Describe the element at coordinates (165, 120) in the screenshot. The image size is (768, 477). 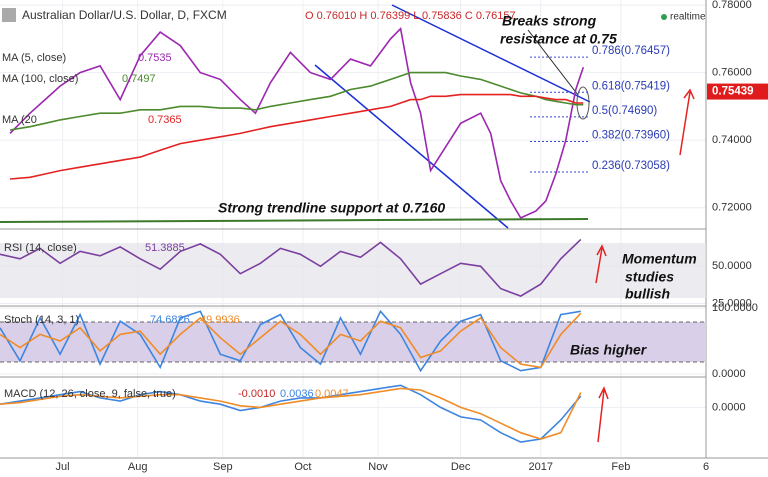
I see `ma-value: 0.7365` at that location.